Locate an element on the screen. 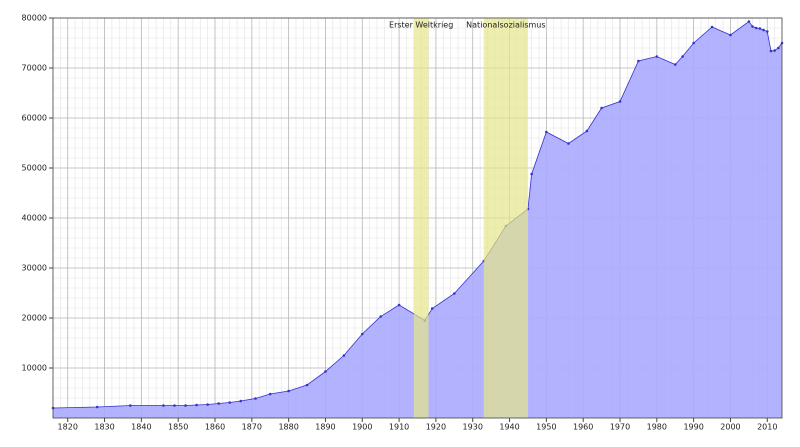 Image resolution: width=800 pixels, height=447 pixels. y-tick-label: 50000 is located at coordinates (34, 168).